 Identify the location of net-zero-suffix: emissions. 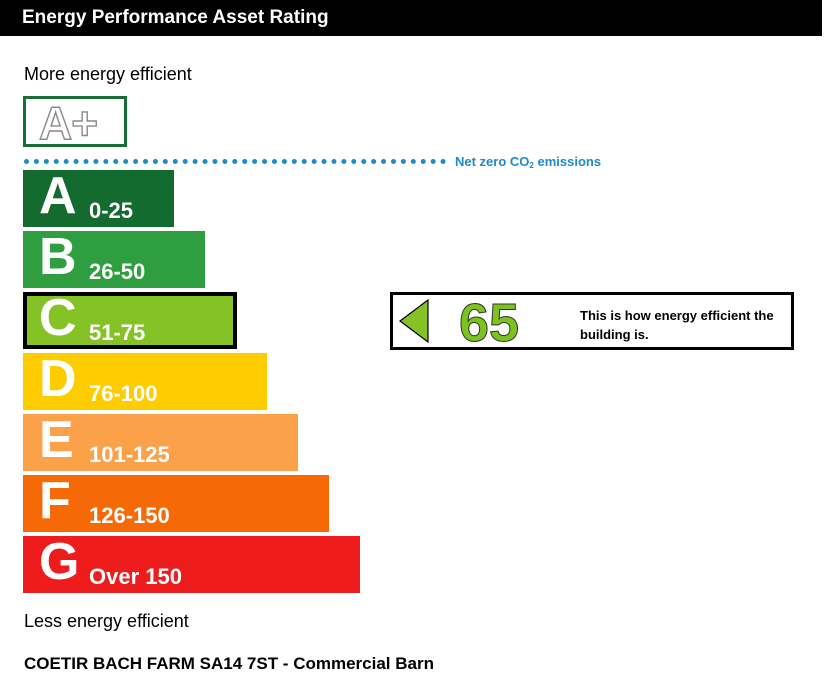
(567, 161).